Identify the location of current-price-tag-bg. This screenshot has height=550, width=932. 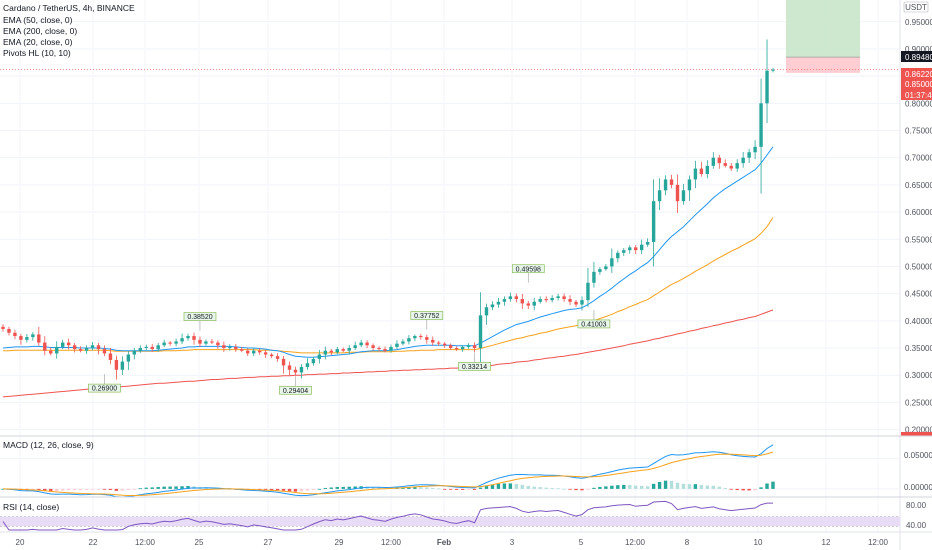
(916, 84).